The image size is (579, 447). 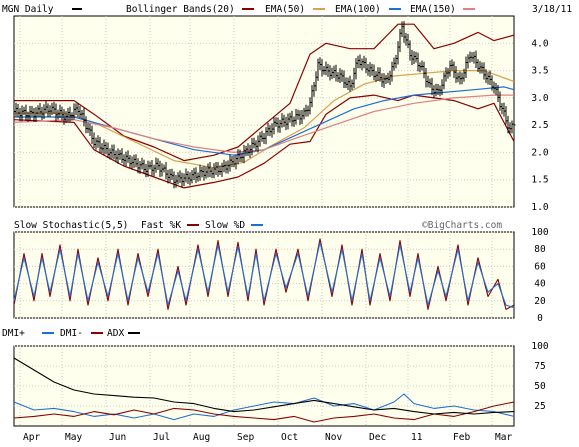 I want to click on price-tick-label: 1.0, so click(x=539, y=207).